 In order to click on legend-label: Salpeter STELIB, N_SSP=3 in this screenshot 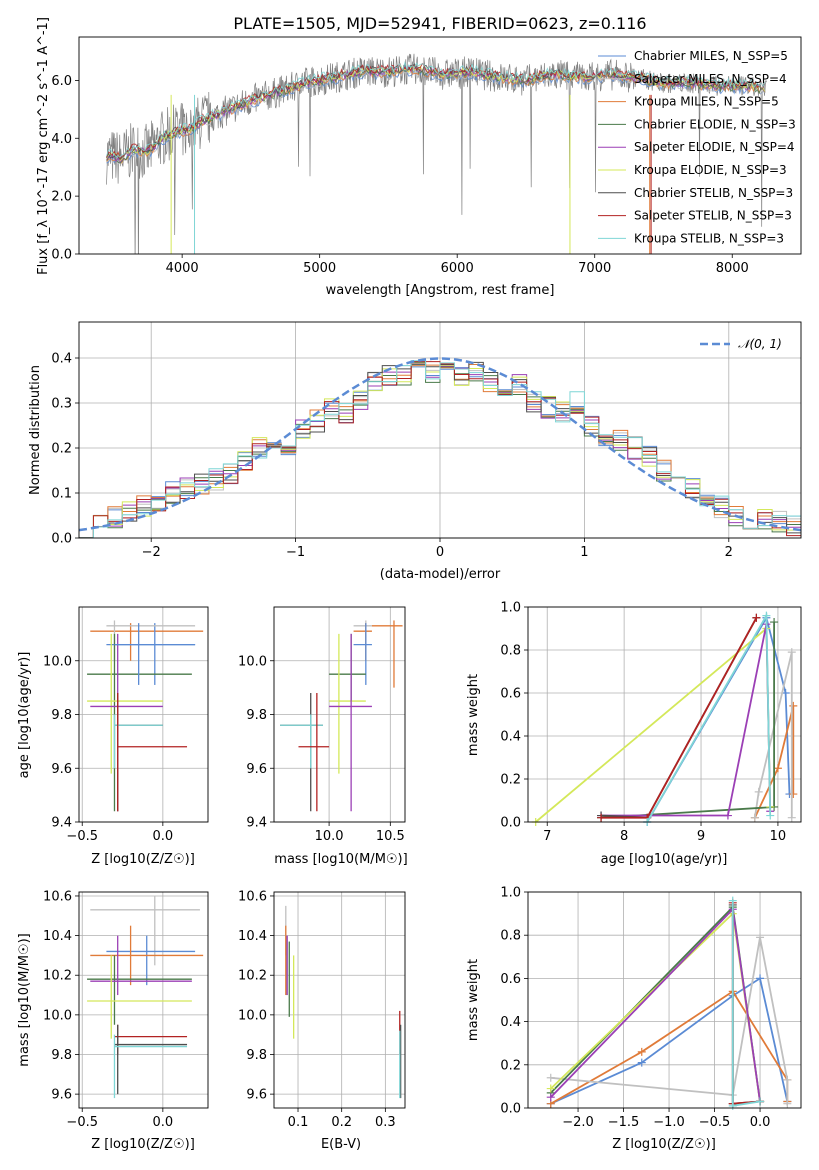, I will do `click(713, 216)`.